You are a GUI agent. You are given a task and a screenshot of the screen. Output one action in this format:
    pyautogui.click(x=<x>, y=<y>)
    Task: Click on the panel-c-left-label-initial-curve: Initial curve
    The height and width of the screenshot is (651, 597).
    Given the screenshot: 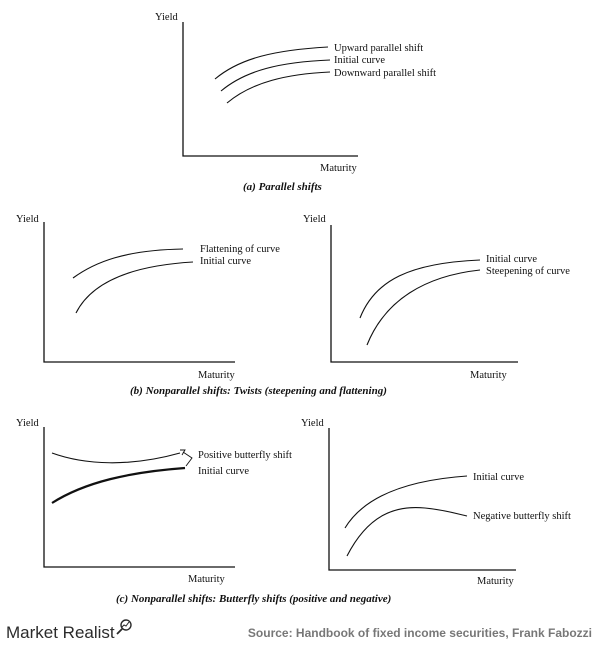 What is the action you would take?
    pyautogui.click(x=223, y=471)
    